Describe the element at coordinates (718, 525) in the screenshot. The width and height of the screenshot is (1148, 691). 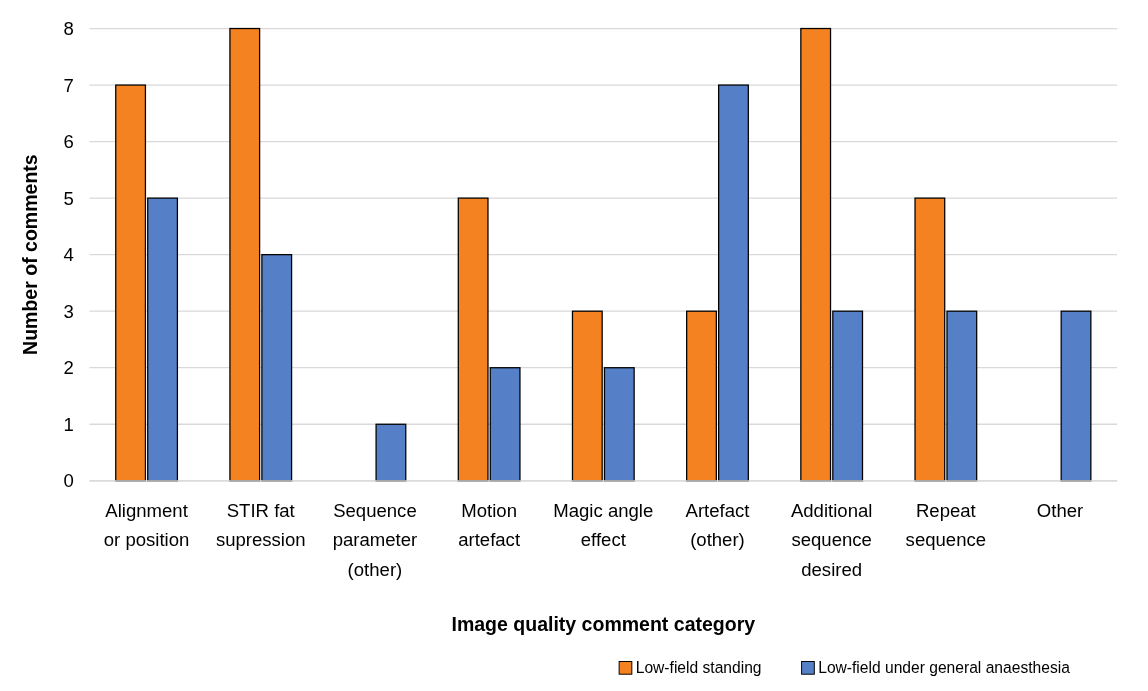
I see `x-tick-label: Artefact (other)` at that location.